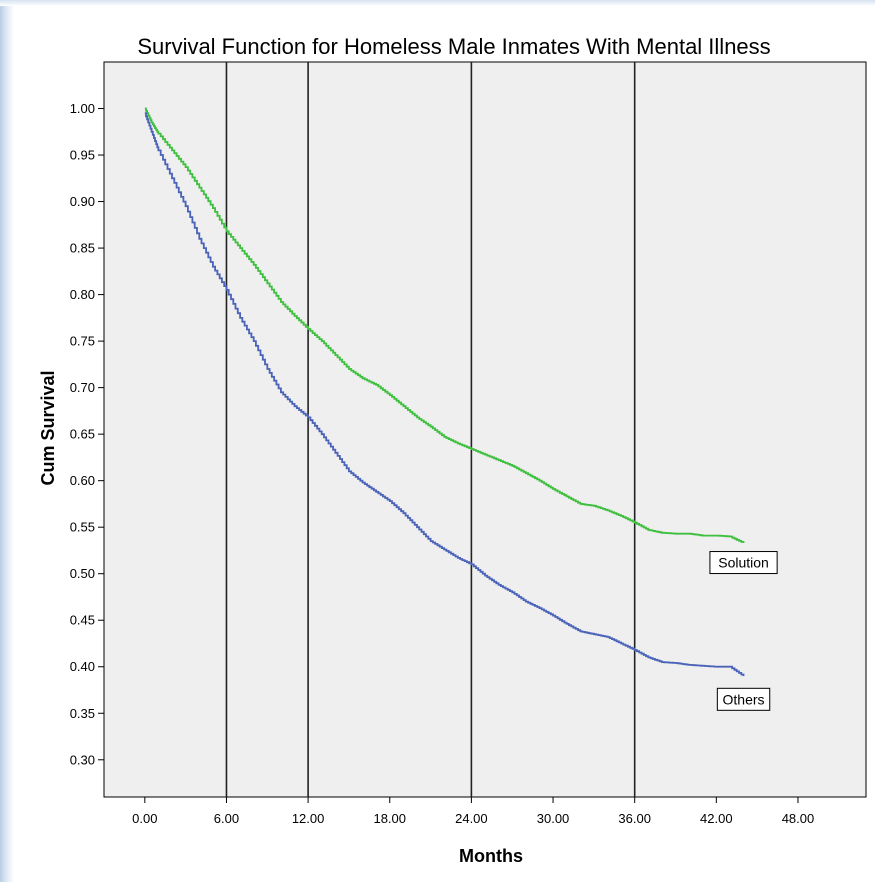 The height and width of the screenshot is (882, 875). What do you see at coordinates (437, 3) in the screenshot?
I see `slide-top-band` at bounding box center [437, 3].